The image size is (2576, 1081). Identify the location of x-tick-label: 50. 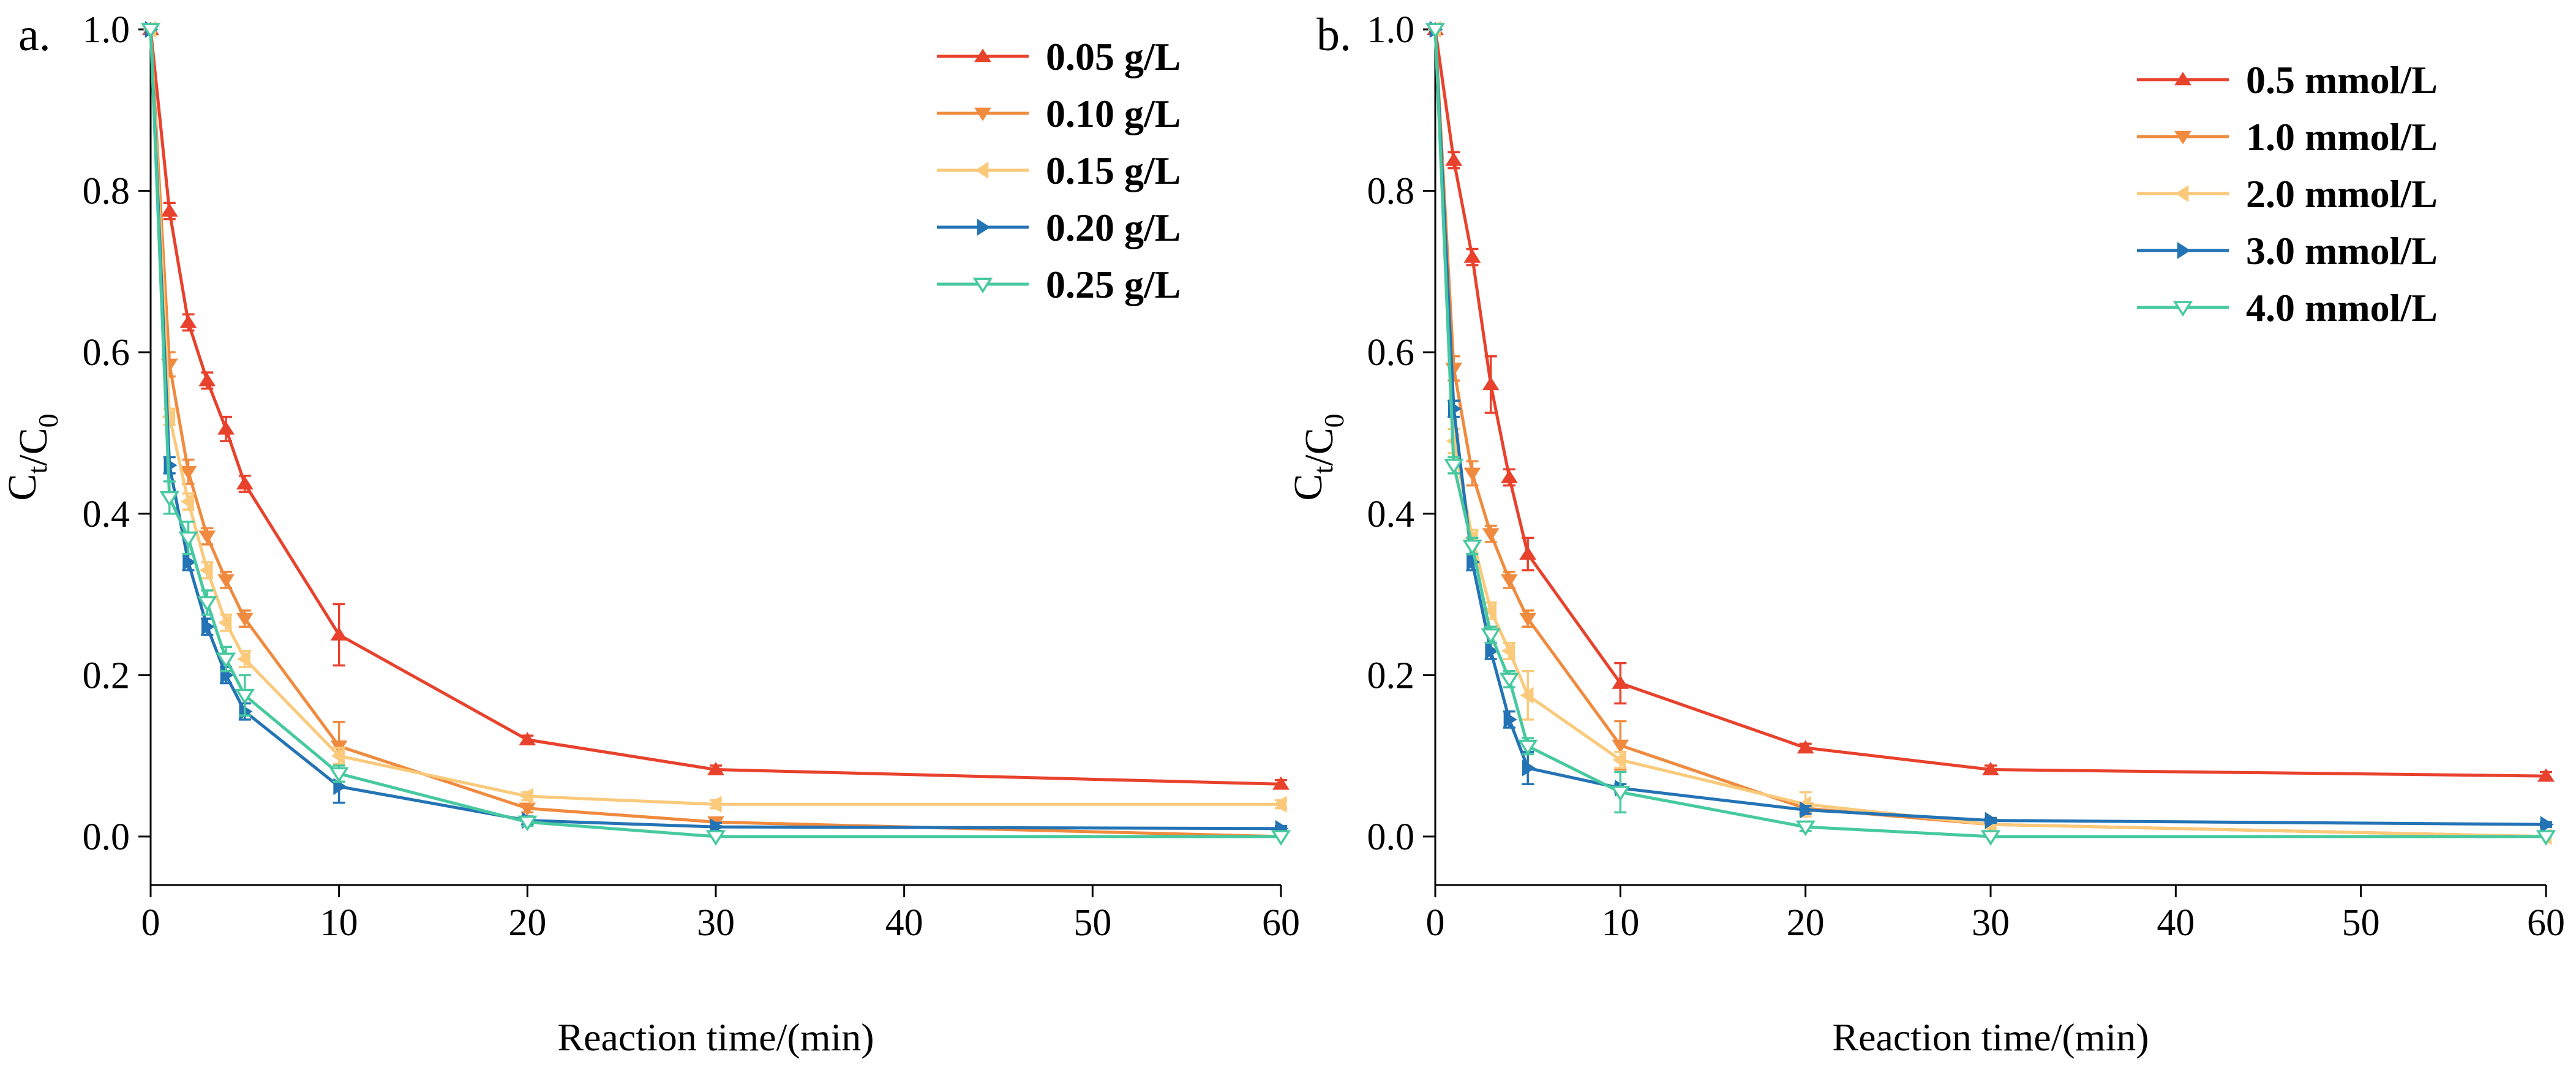
(1092, 923).